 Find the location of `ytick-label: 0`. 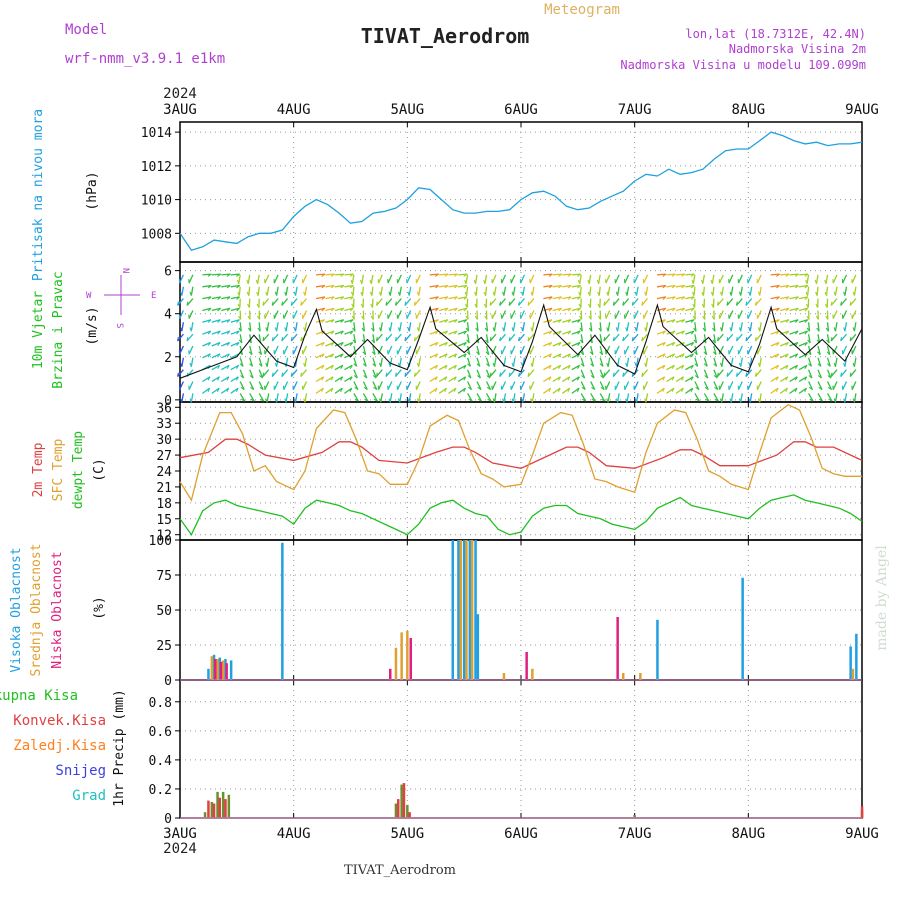

ytick-label: 0 is located at coordinates (168, 819).